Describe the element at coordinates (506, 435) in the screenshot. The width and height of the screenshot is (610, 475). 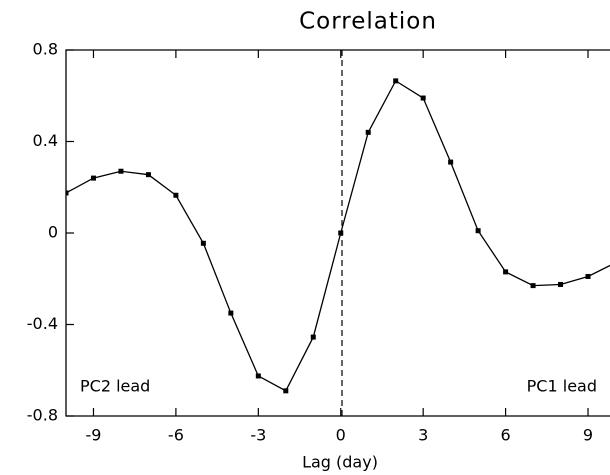
I see `x-tick-label: 6` at that location.